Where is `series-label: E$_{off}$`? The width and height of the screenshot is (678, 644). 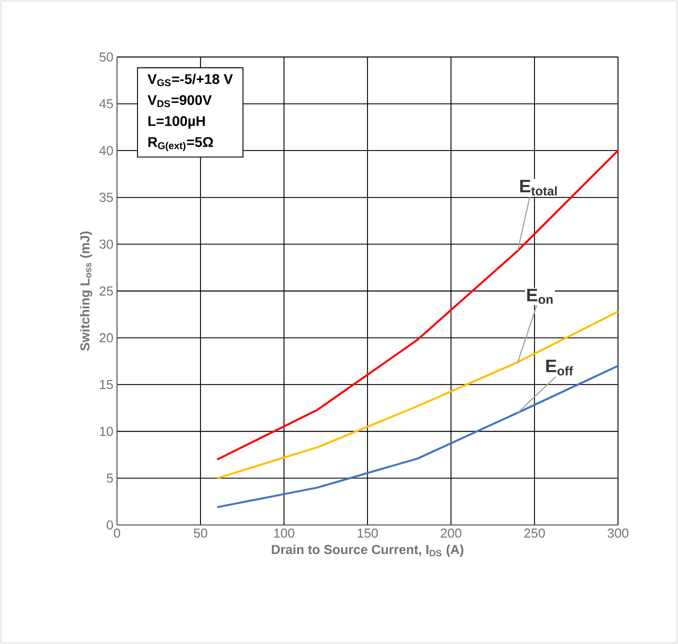 series-label: E$_{off}$ is located at coordinates (560, 368).